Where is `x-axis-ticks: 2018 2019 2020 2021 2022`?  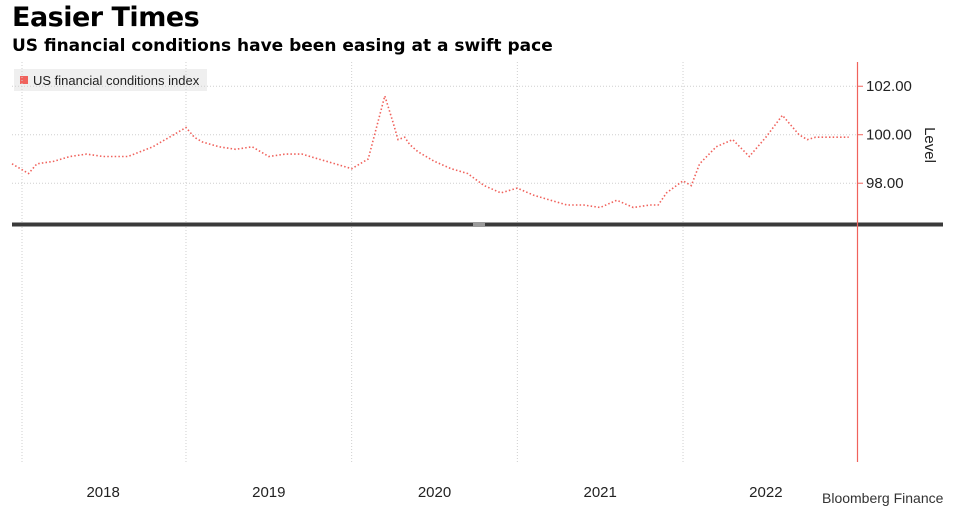
x-axis-ticks: 2018 2019 2020 2021 2022 is located at coordinates (434, 492).